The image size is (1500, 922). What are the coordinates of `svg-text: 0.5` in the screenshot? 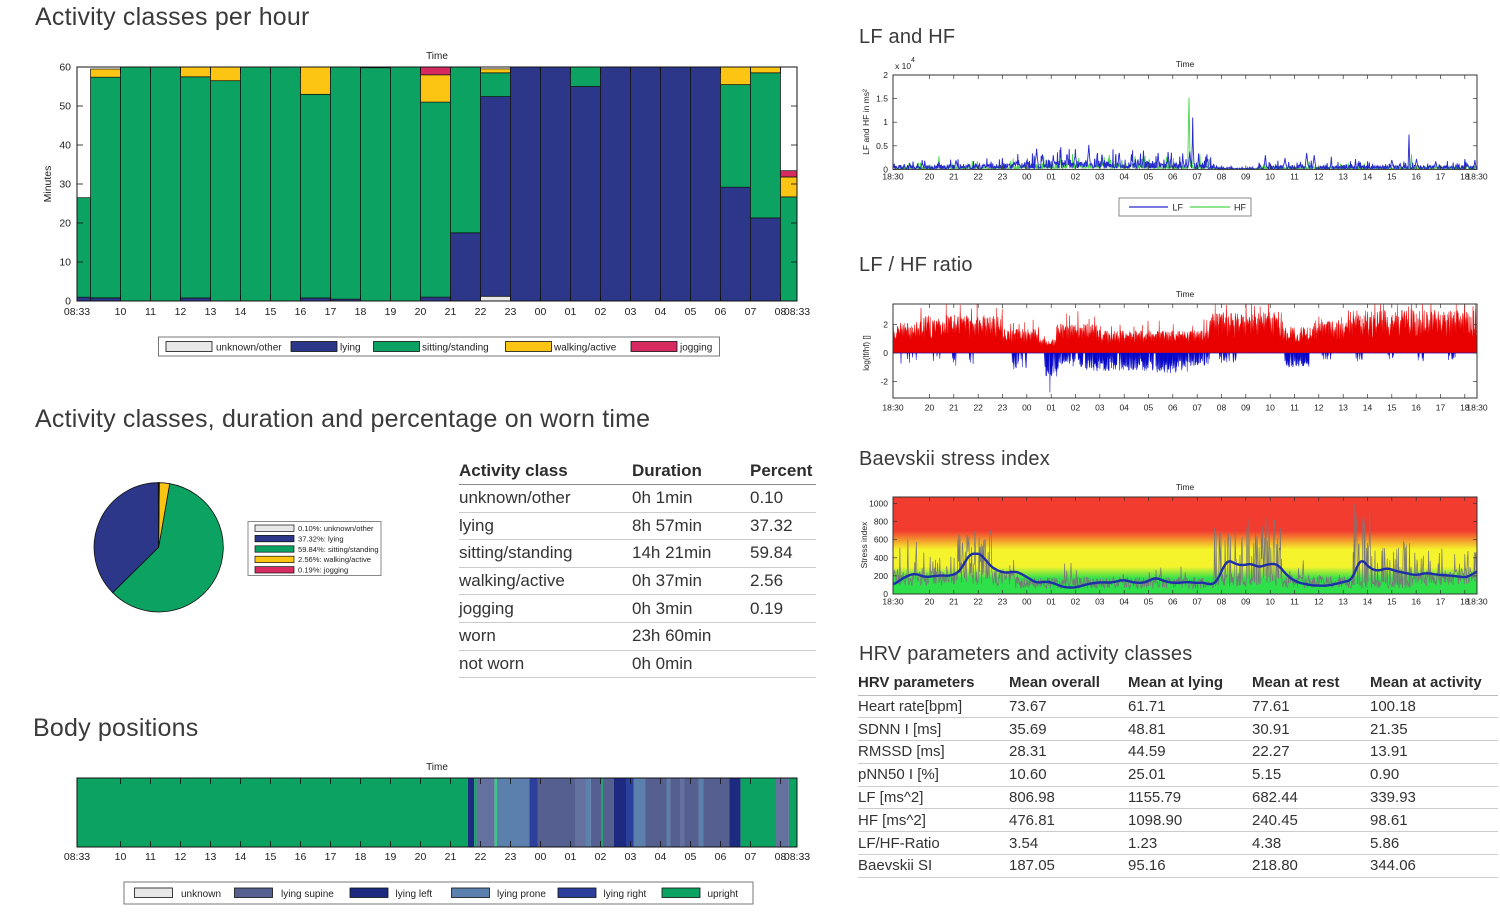 It's located at (882, 146).